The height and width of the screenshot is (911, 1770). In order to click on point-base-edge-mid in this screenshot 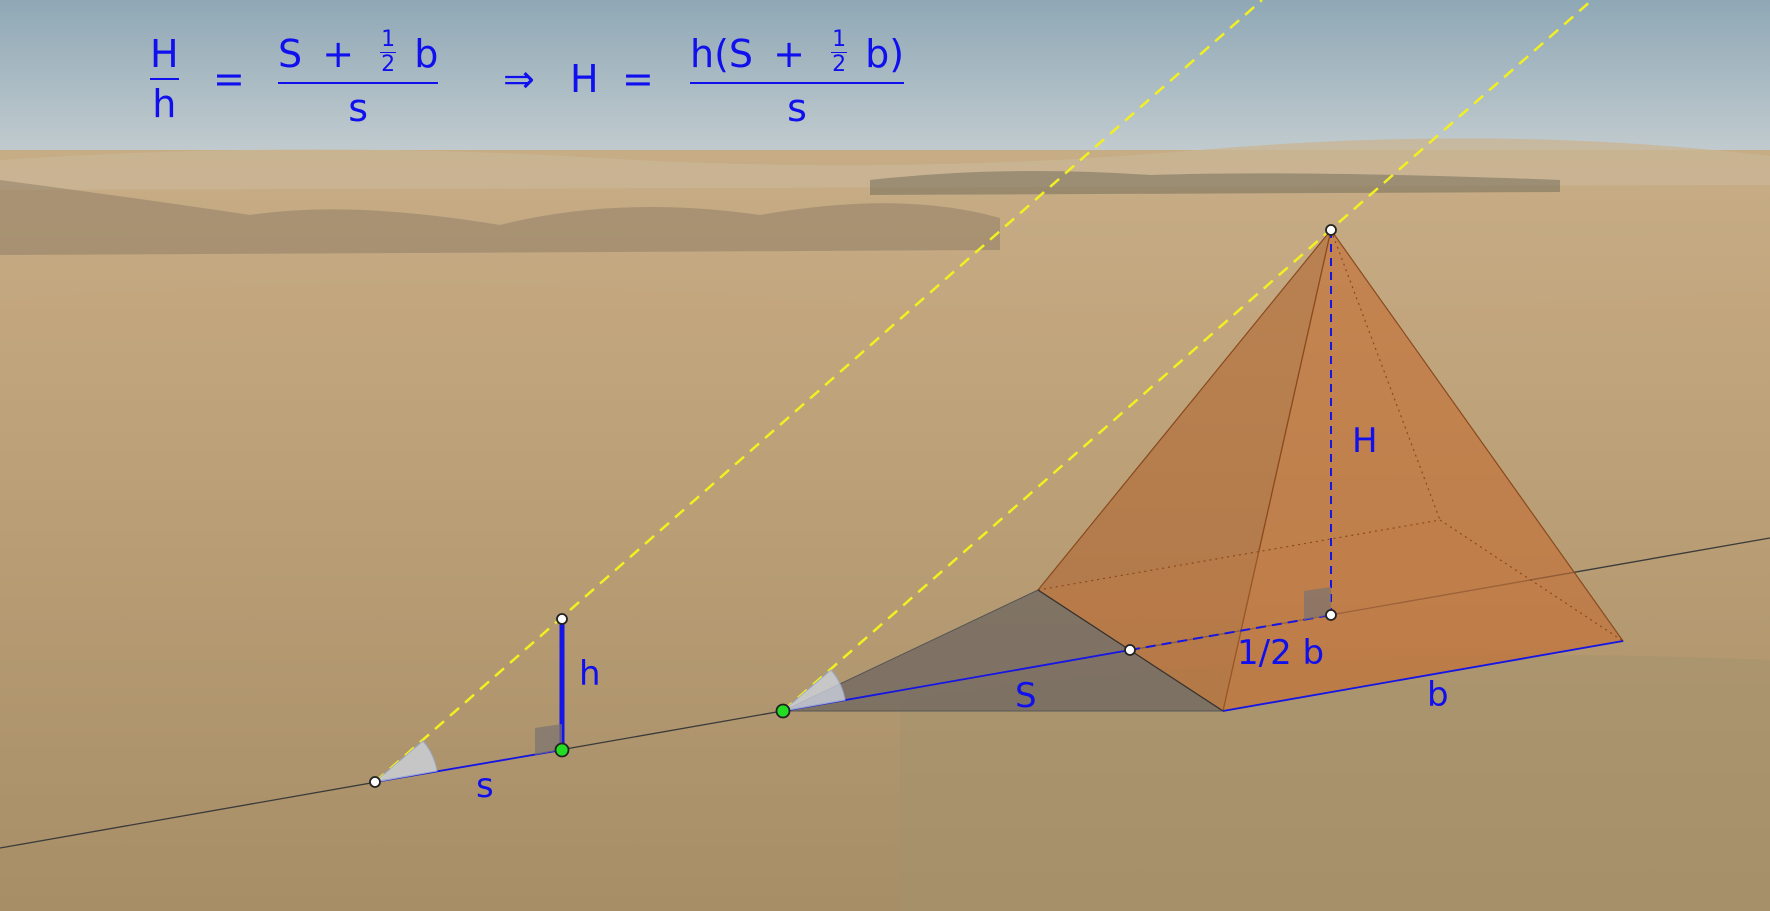, I will do `click(1130, 650)`.